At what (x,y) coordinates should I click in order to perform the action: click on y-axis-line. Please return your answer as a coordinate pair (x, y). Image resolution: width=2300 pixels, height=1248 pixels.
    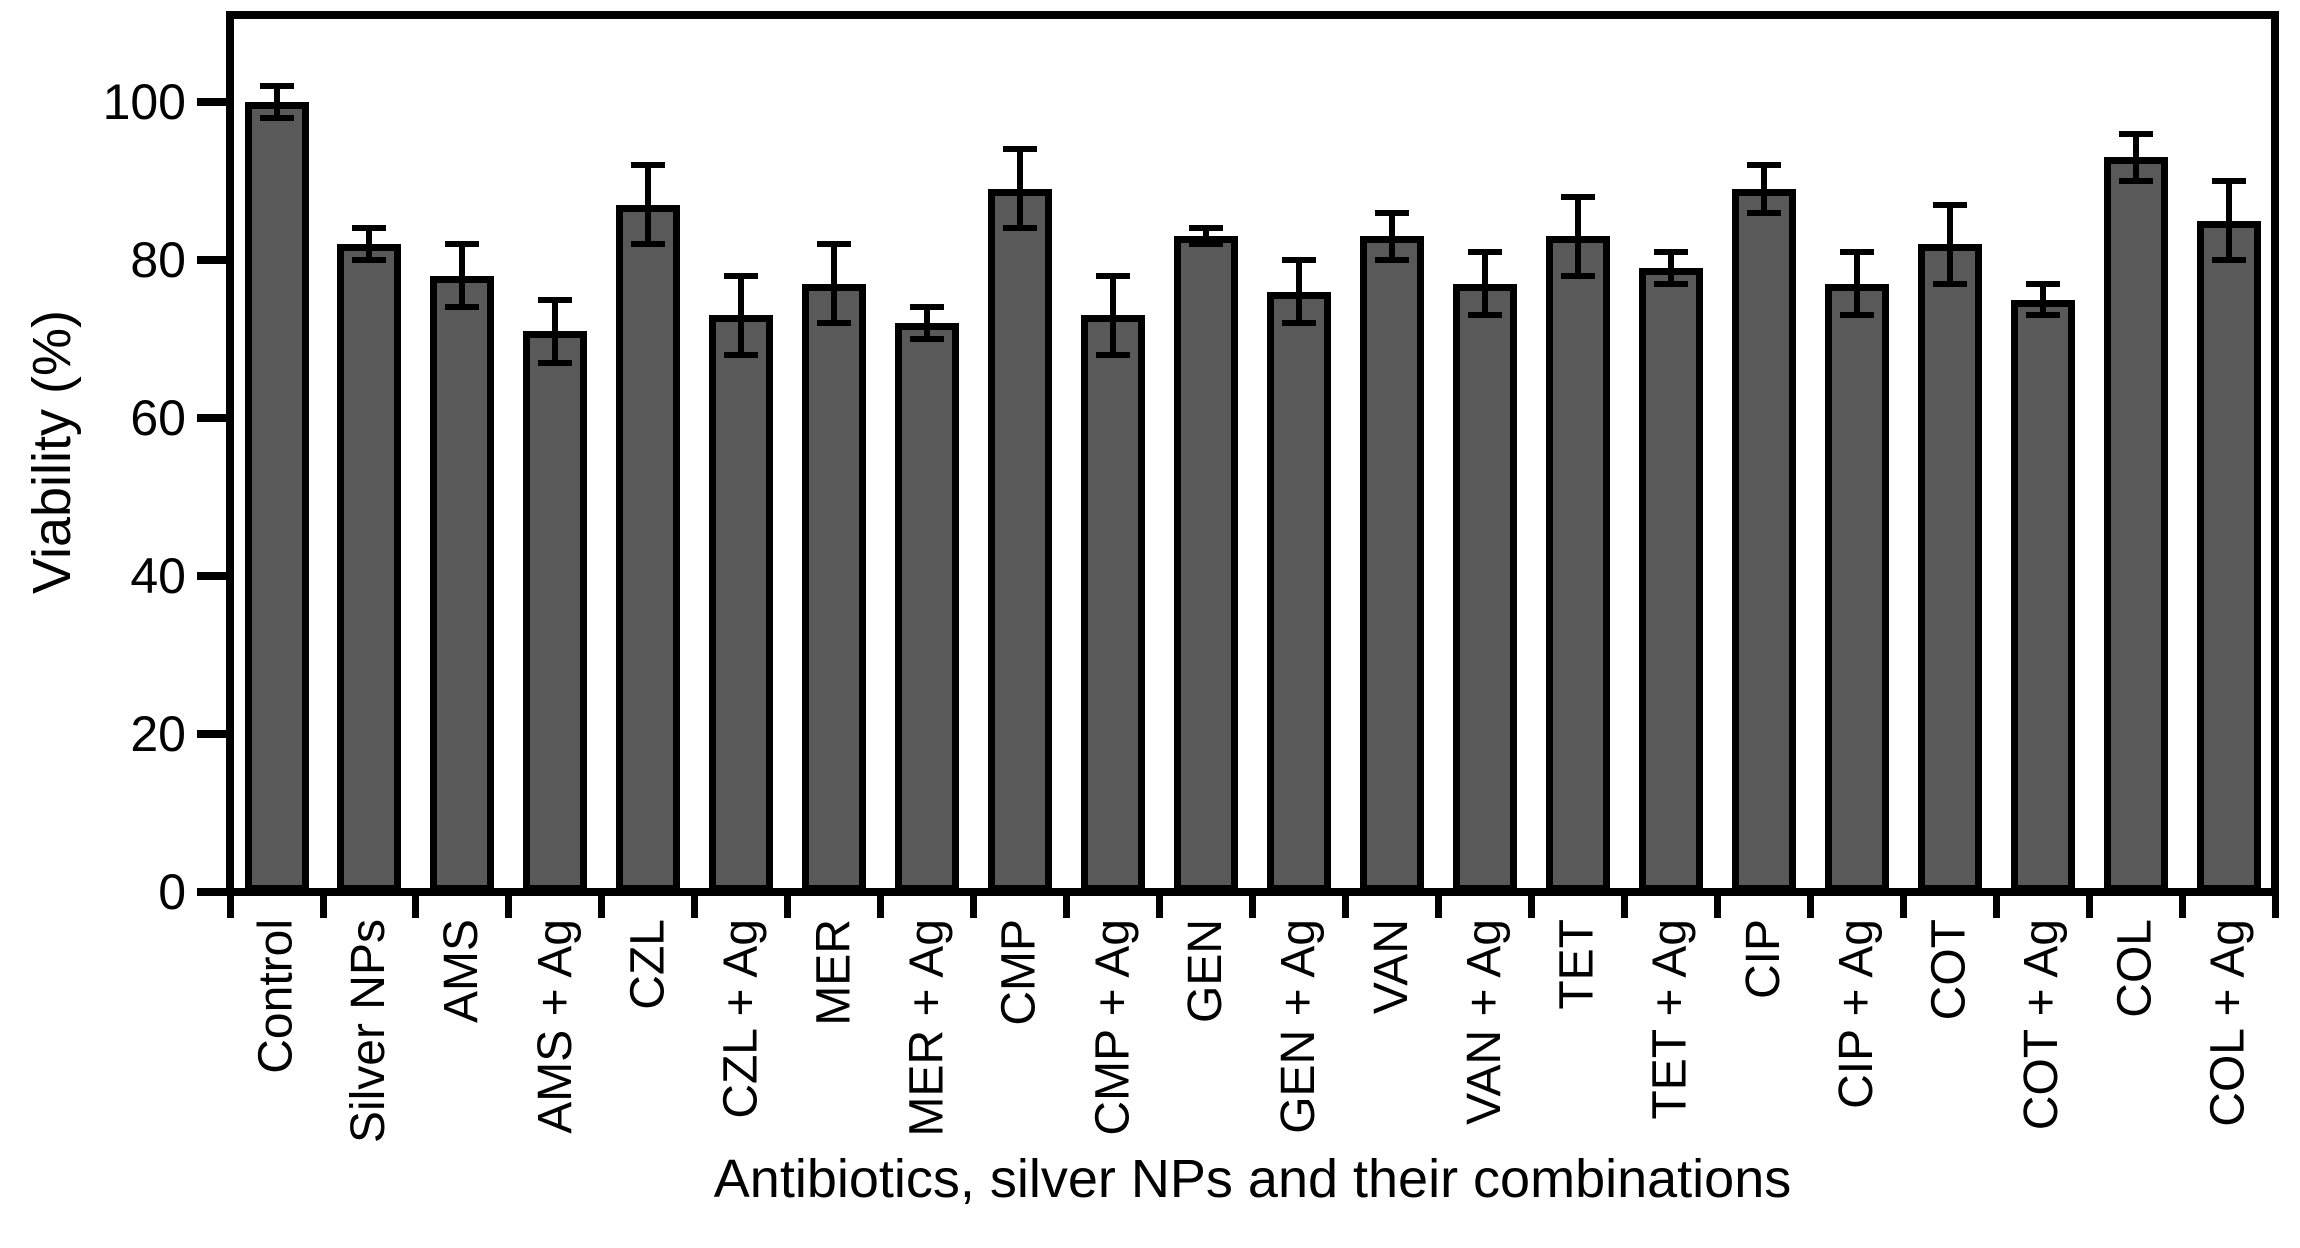
    Looking at the image, I should click on (230, 453).